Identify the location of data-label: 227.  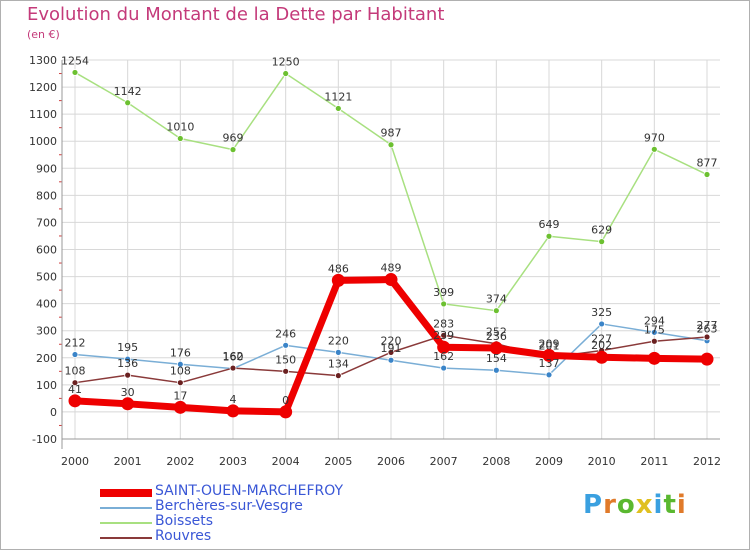
(601, 338).